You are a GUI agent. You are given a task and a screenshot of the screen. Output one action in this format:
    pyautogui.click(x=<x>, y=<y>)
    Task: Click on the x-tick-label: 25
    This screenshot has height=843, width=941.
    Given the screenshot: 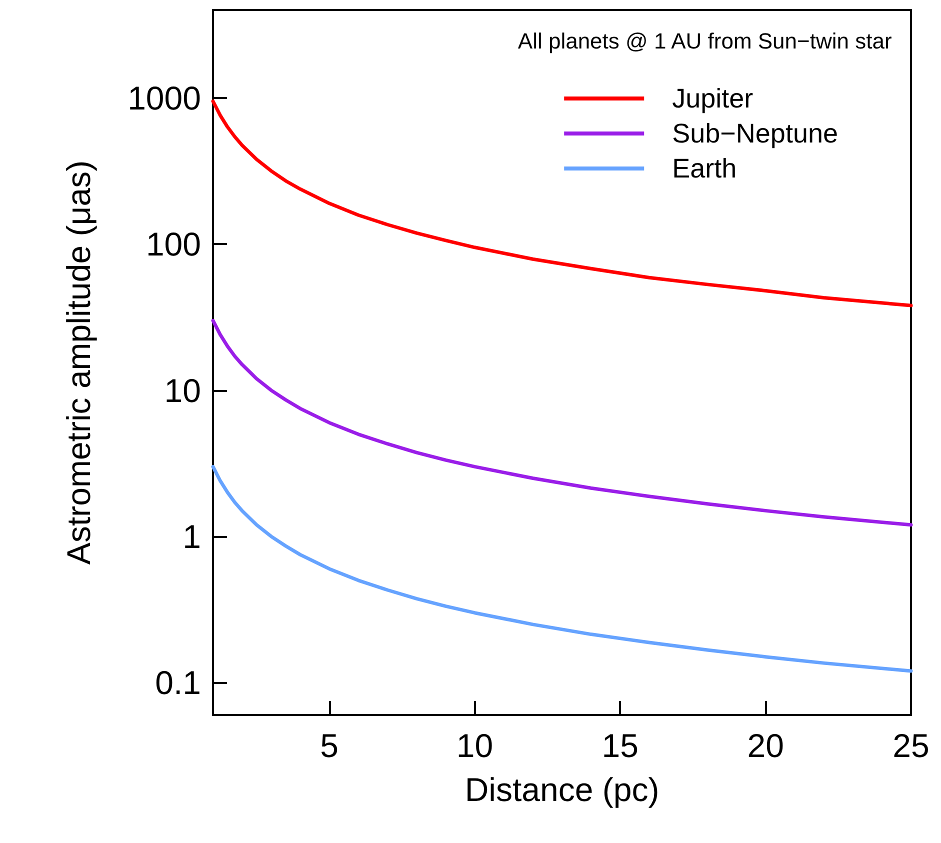 What is the action you would take?
    pyautogui.click(x=911, y=745)
    